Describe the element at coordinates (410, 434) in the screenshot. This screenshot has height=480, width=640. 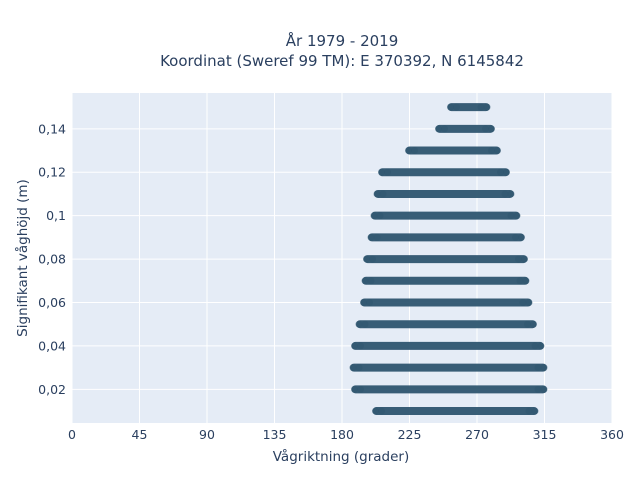
I see `x-tick-label: 225` at that location.